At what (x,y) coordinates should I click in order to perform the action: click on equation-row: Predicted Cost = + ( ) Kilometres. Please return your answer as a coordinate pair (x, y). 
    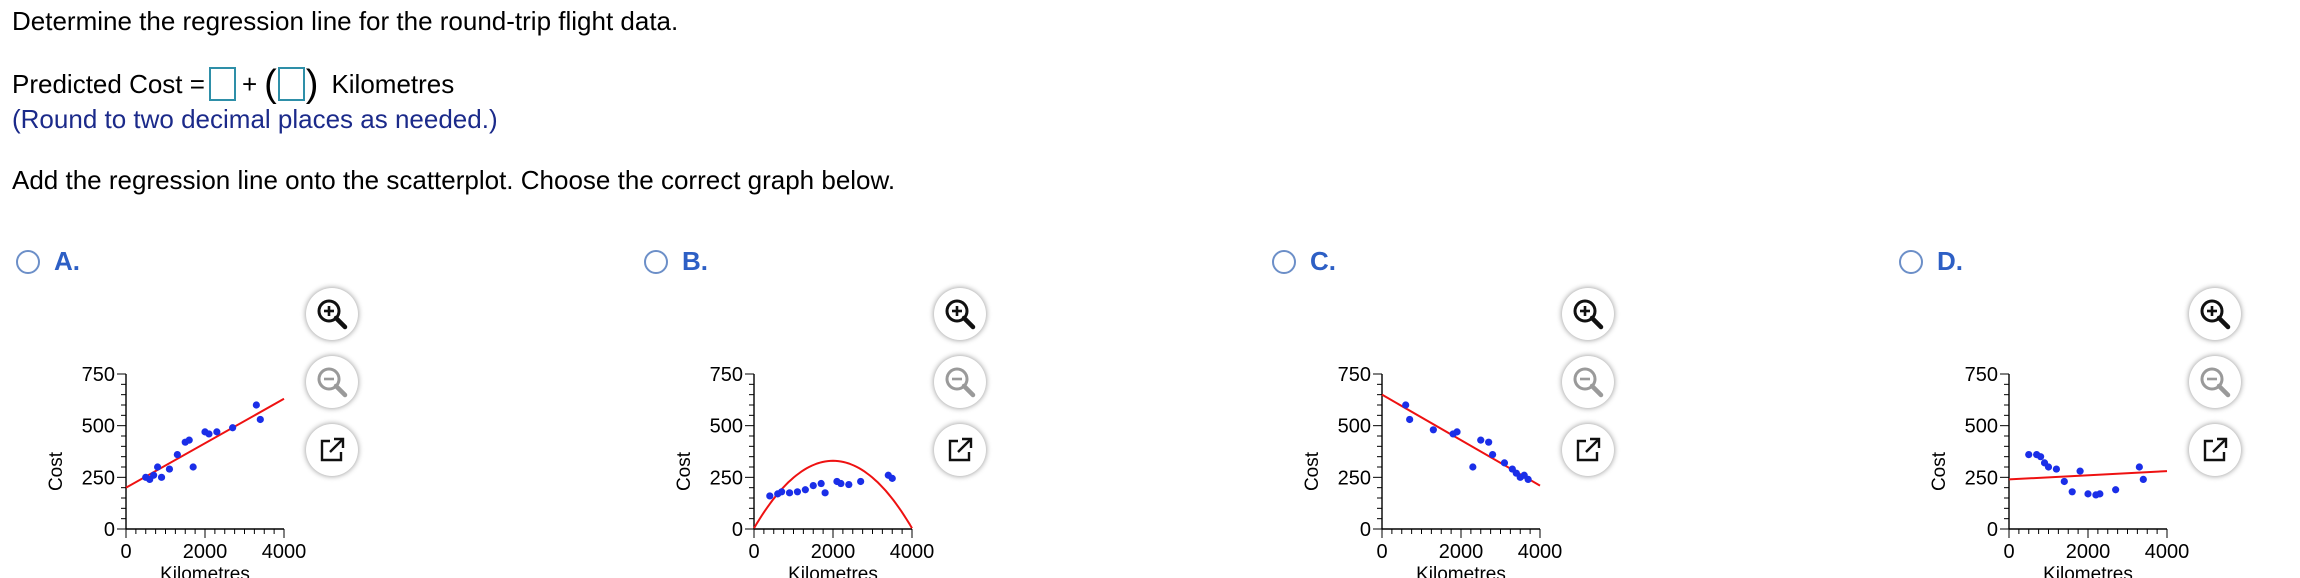
    Looking at the image, I should click on (233, 84).